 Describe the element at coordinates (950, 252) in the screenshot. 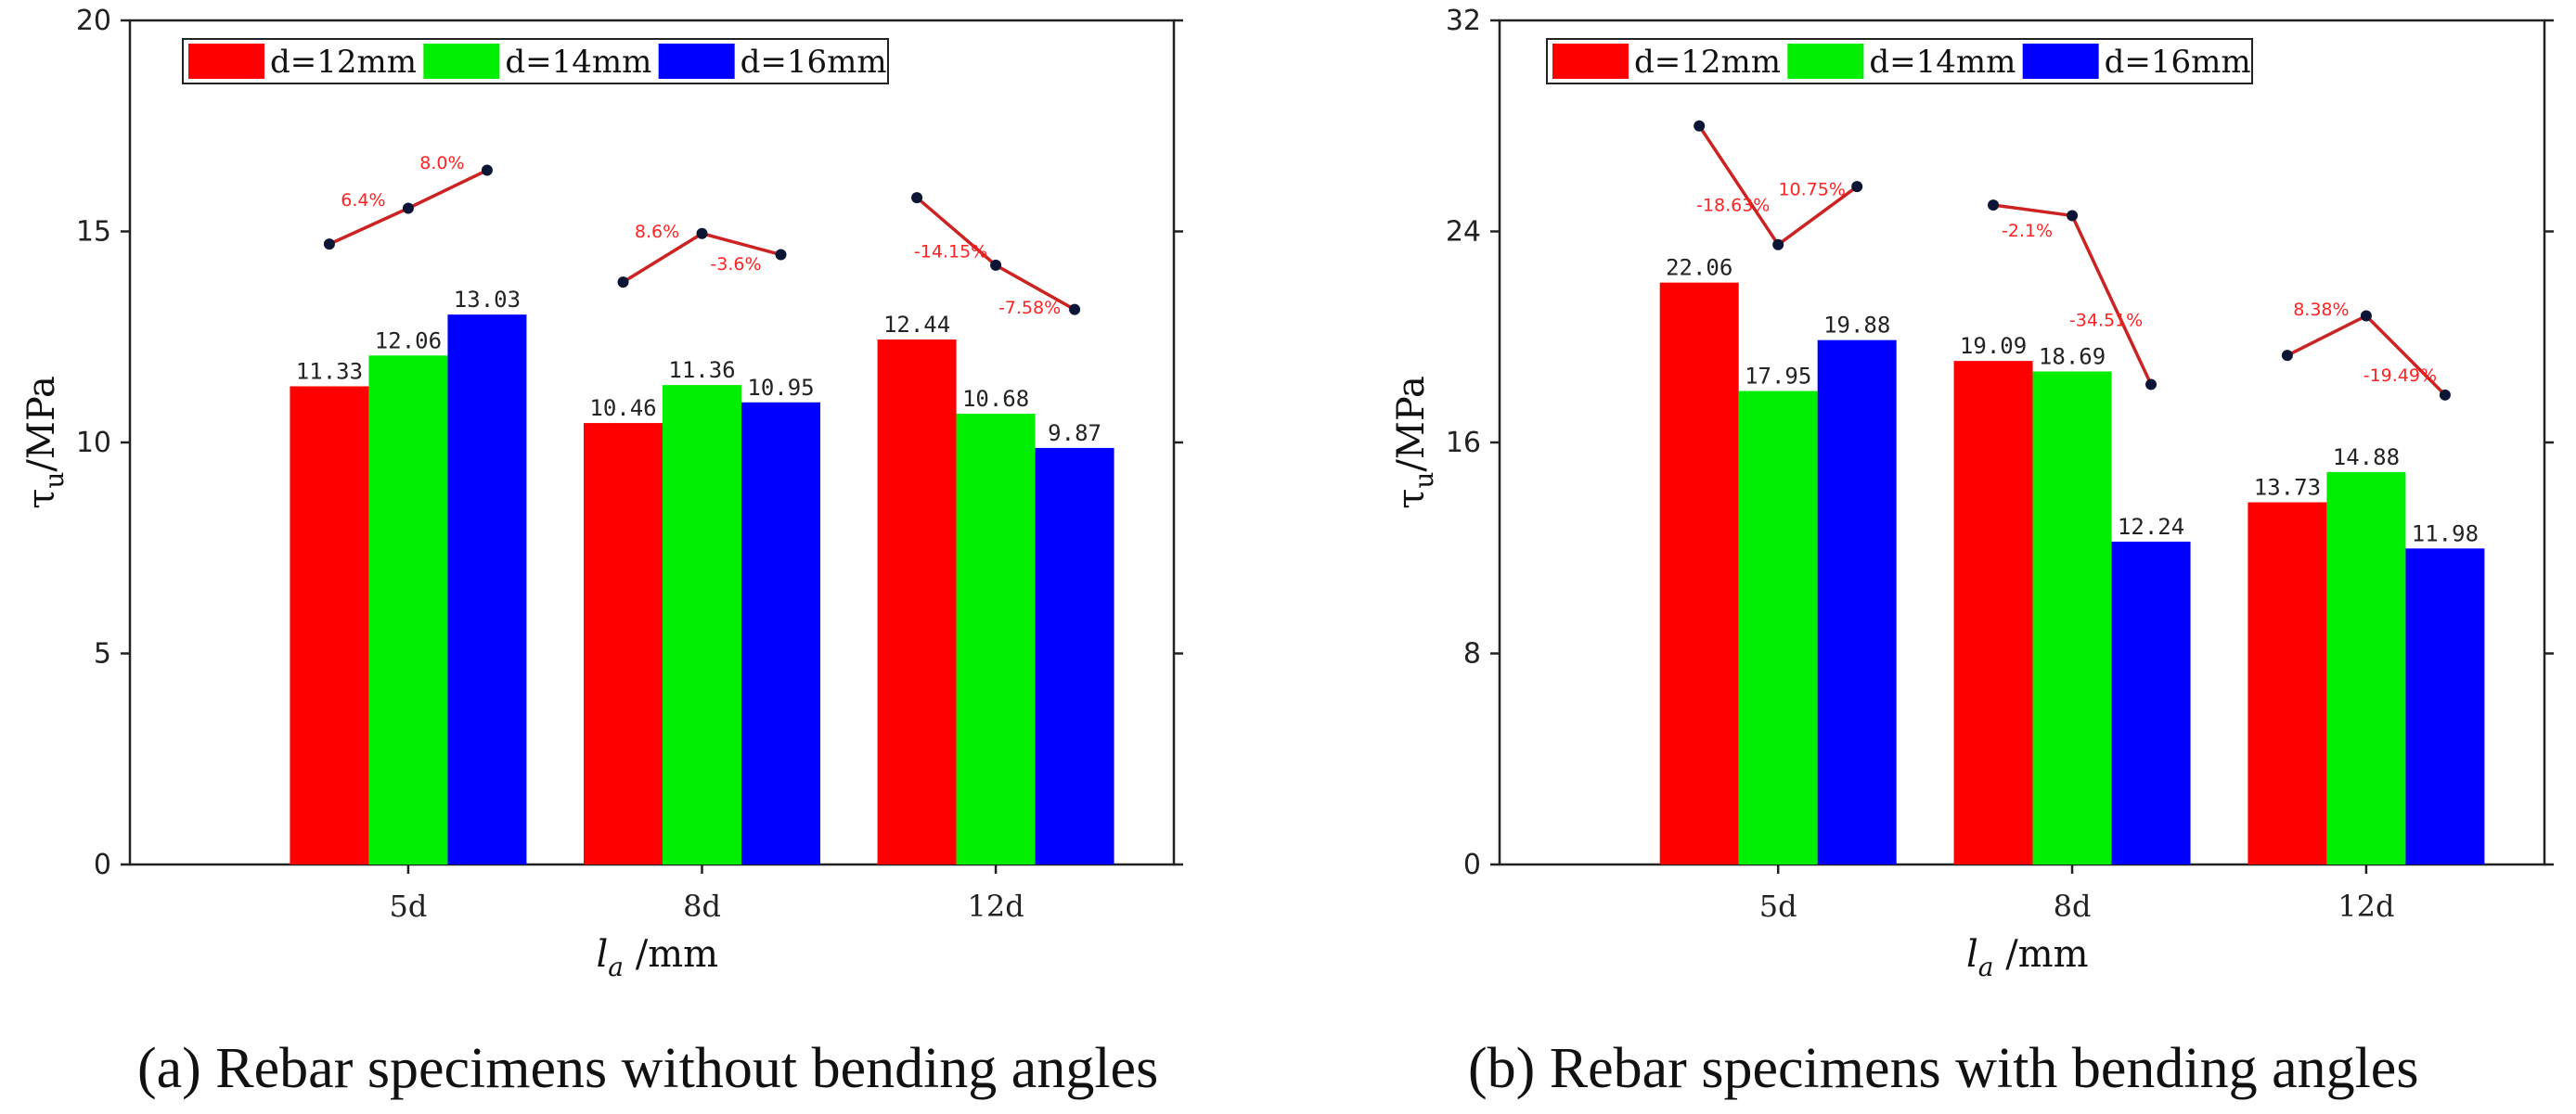

I see `trend-annotation: -14.15%` at that location.